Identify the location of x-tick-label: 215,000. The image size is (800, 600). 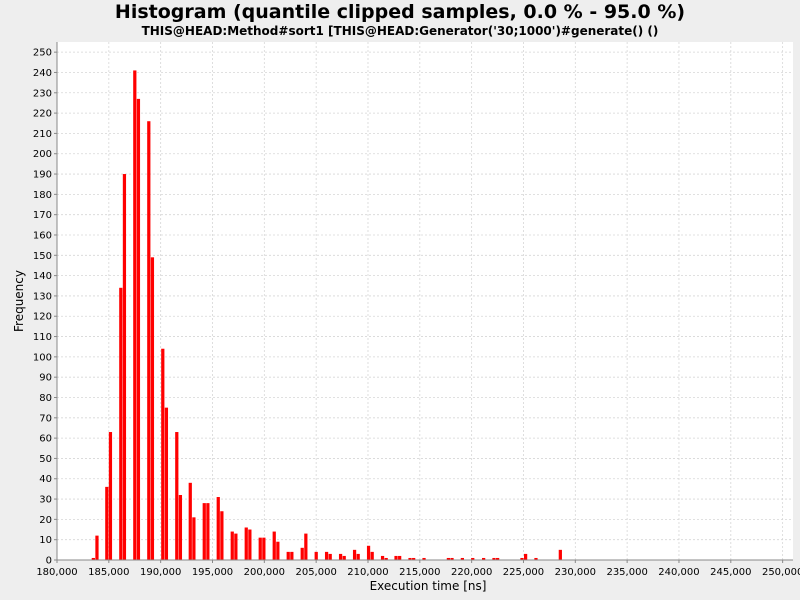
(419, 572).